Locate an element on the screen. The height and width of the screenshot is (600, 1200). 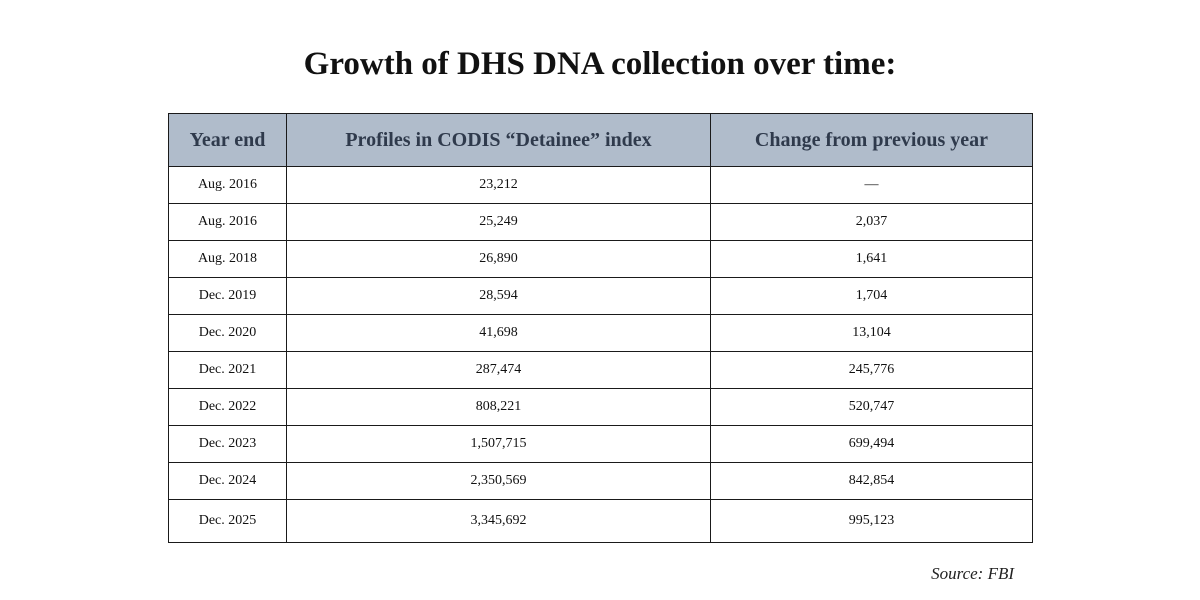
table-row: Dec. 2024 2,350,569 842,854 is located at coordinates (600, 481).